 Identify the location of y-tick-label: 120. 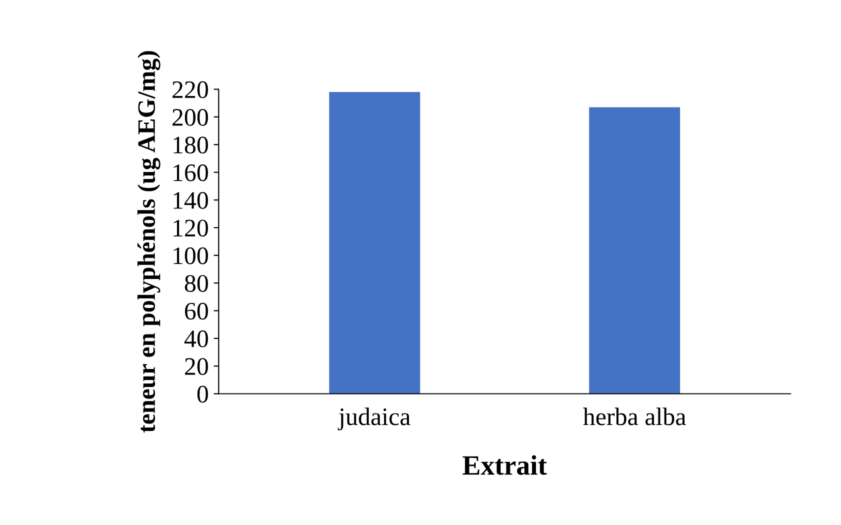
(191, 228).